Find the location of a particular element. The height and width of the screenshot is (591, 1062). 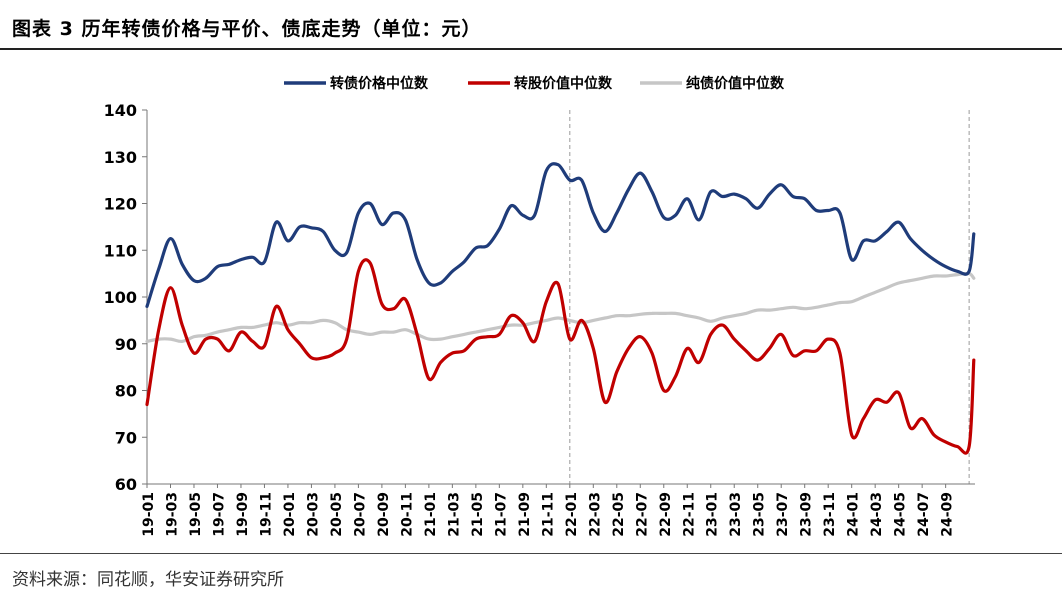

x-tick-label: 23-03 is located at coordinates (736, 514).